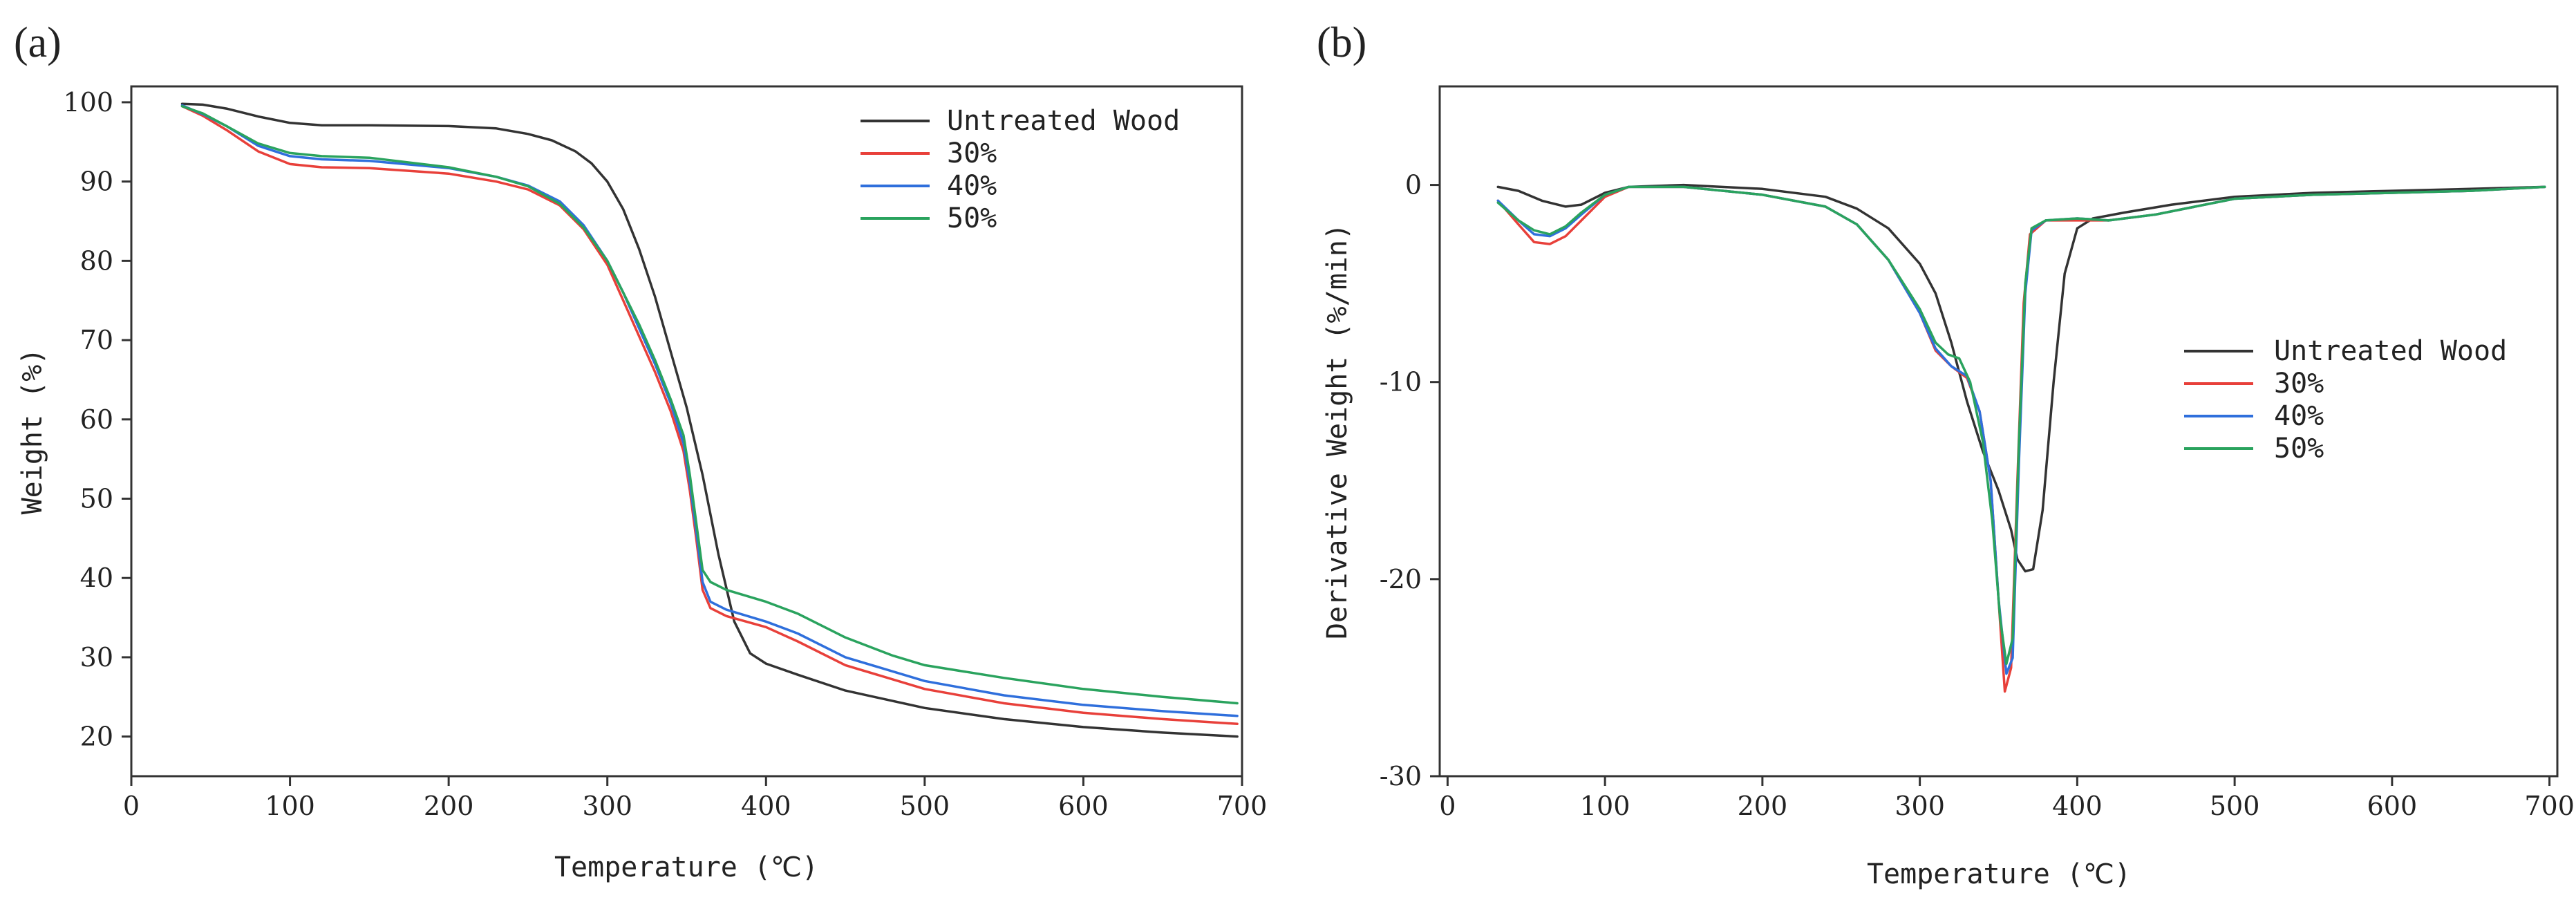 This screenshot has height=902, width=2576. Describe the element at coordinates (1413, 185) in the screenshot. I see `y-tick-label: 0` at that location.